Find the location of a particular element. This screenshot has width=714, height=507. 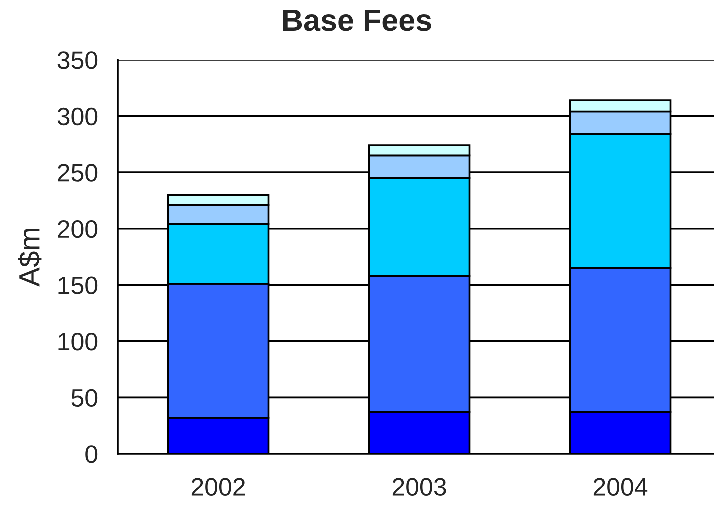

x-tick-label: 2003 is located at coordinates (419, 487).